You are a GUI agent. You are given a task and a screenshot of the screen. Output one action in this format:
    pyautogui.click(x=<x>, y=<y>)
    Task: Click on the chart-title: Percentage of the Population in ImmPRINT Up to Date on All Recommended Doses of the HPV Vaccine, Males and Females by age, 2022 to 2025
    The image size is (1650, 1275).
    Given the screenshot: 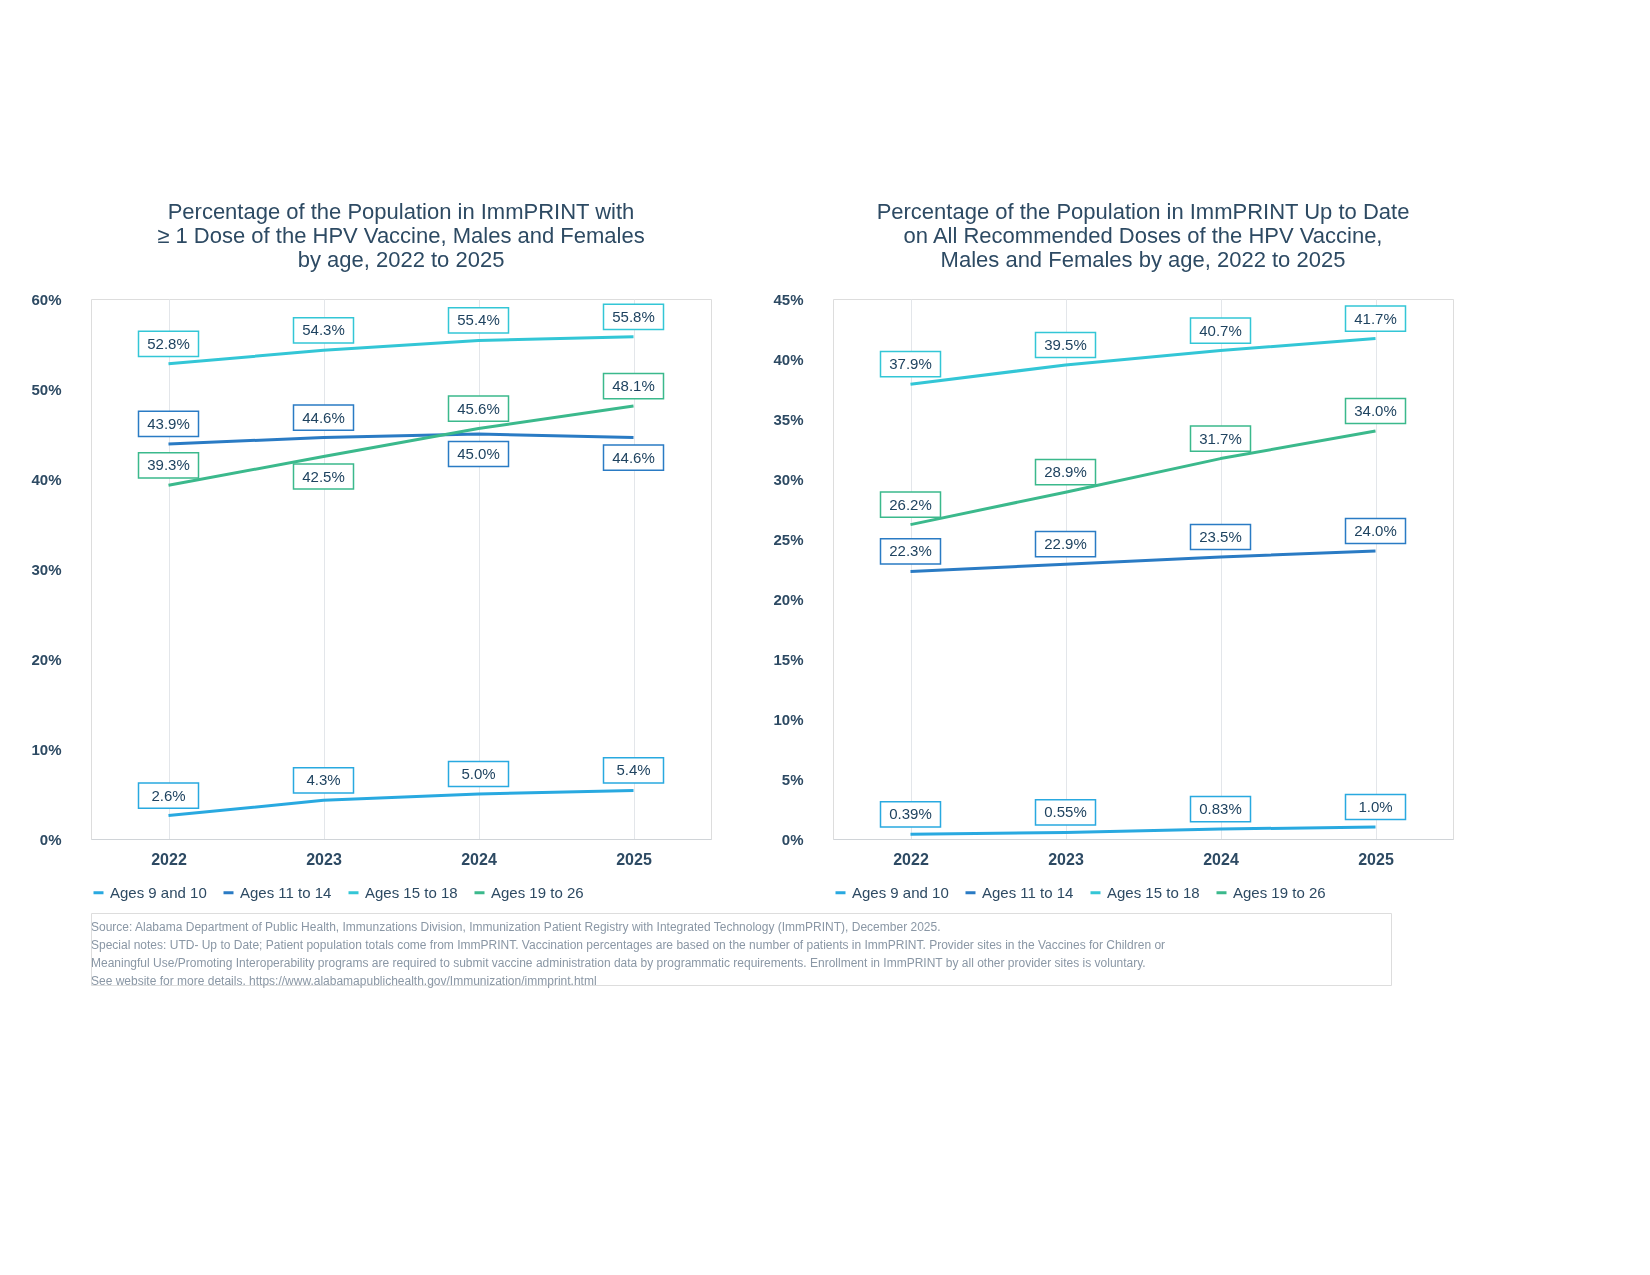 What is the action you would take?
    pyautogui.click(x=1143, y=235)
    